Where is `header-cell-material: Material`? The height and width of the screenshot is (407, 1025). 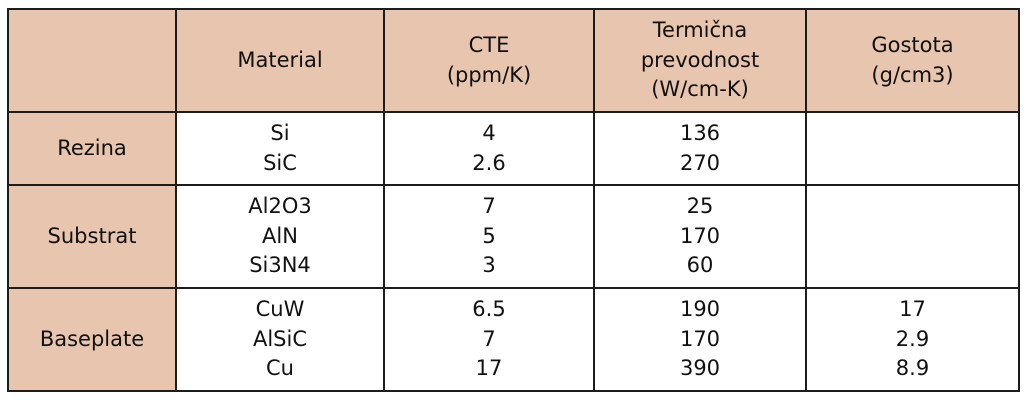 header-cell-material: Material is located at coordinates (280, 60).